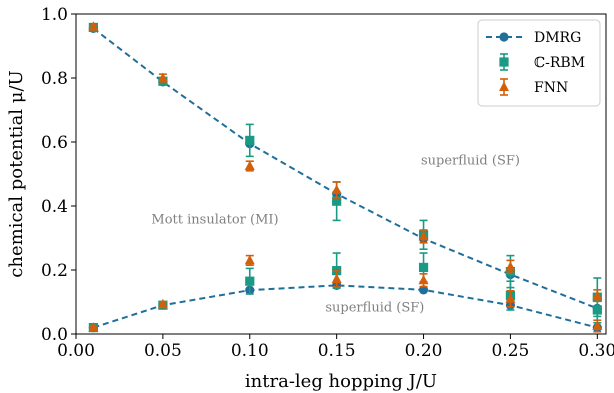 This screenshot has width=614, height=393. Describe the element at coordinates (54, 15) in the screenshot. I see `y-tick-label: 1.0` at that location.